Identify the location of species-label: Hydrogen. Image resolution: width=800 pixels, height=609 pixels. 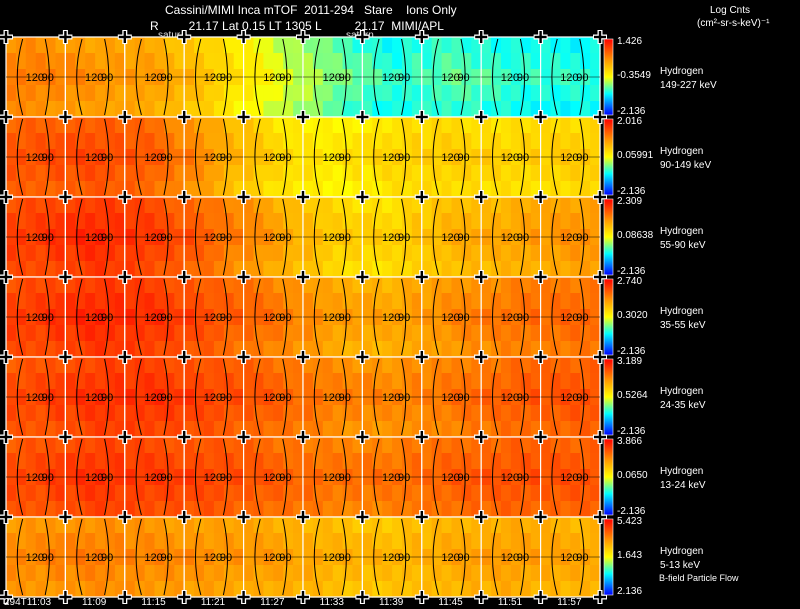
(682, 71).